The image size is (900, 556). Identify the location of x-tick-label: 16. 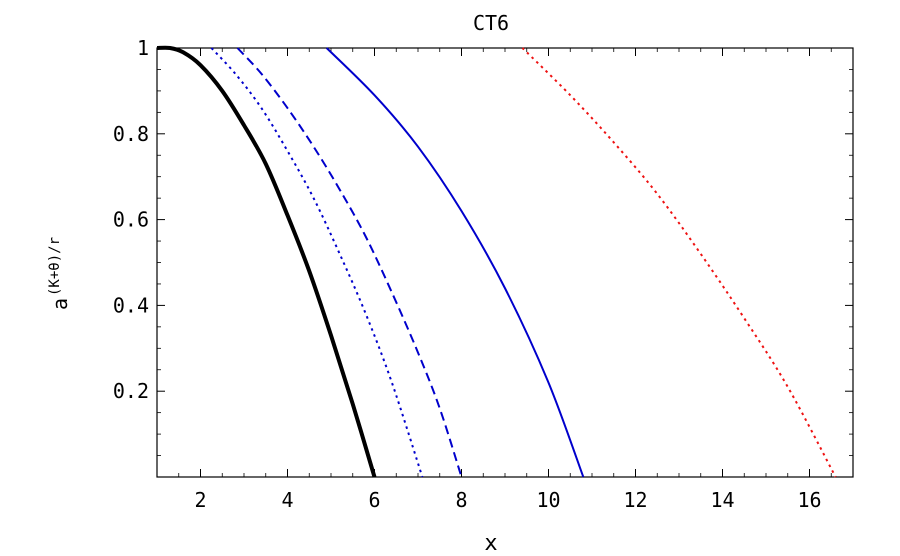
(809, 500).